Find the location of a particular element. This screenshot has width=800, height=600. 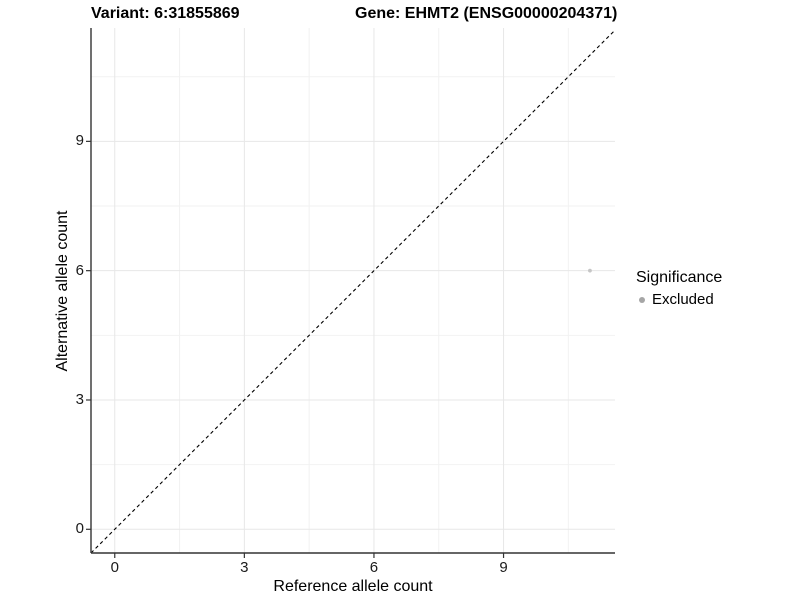

legend-item-excluded: Excluded is located at coordinates (679, 299).